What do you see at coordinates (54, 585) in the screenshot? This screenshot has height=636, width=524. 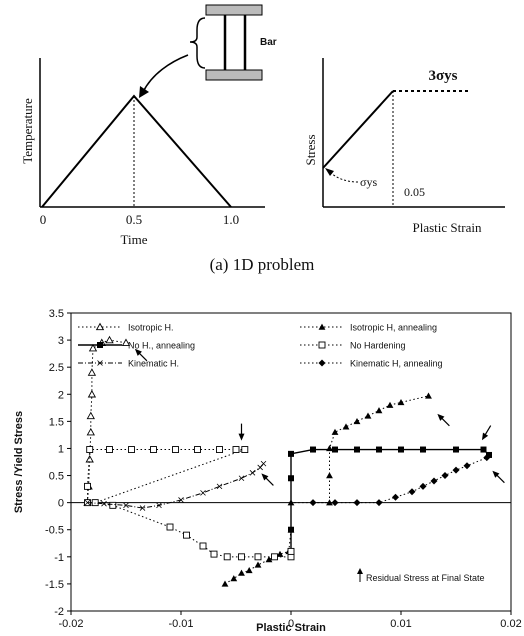 I see `y-tick-label: -1.5` at bounding box center [54, 585].